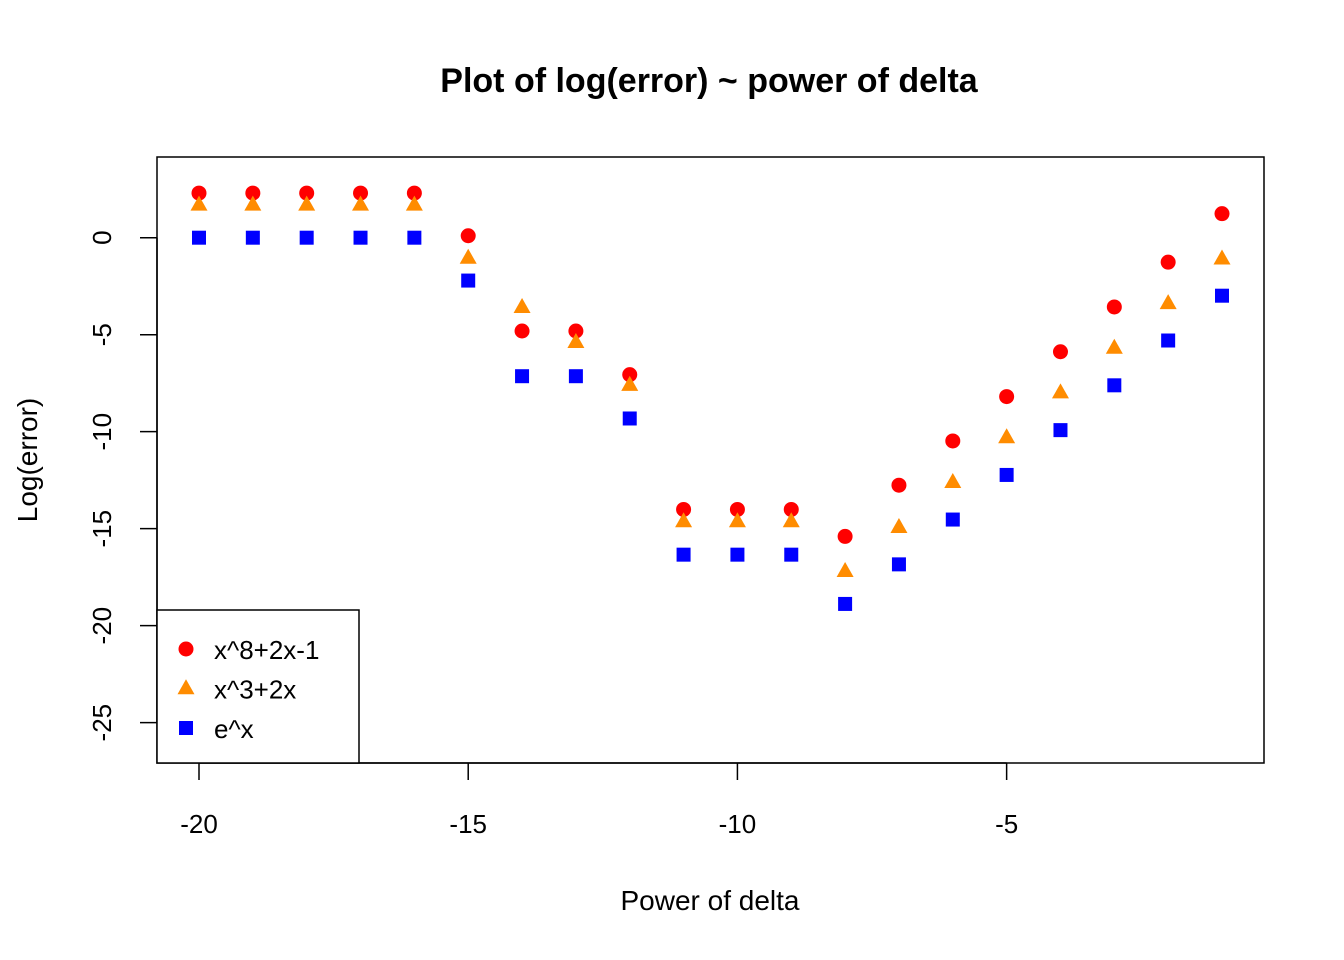 This screenshot has height=960, width=1344. What do you see at coordinates (709, 81) in the screenshot?
I see `chart-title: Plot of log(error) ~ power of delta` at bounding box center [709, 81].